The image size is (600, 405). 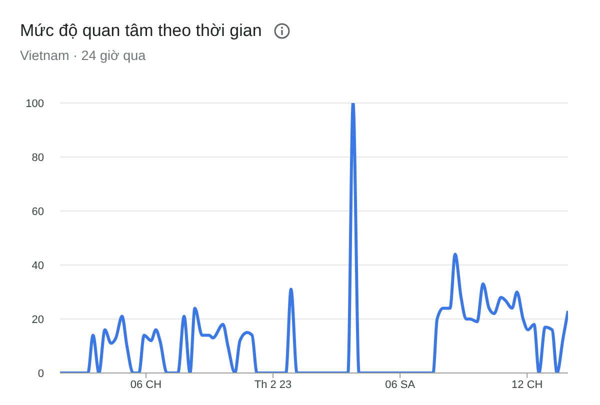 I want to click on y-tick-label: 100, so click(x=35, y=104).